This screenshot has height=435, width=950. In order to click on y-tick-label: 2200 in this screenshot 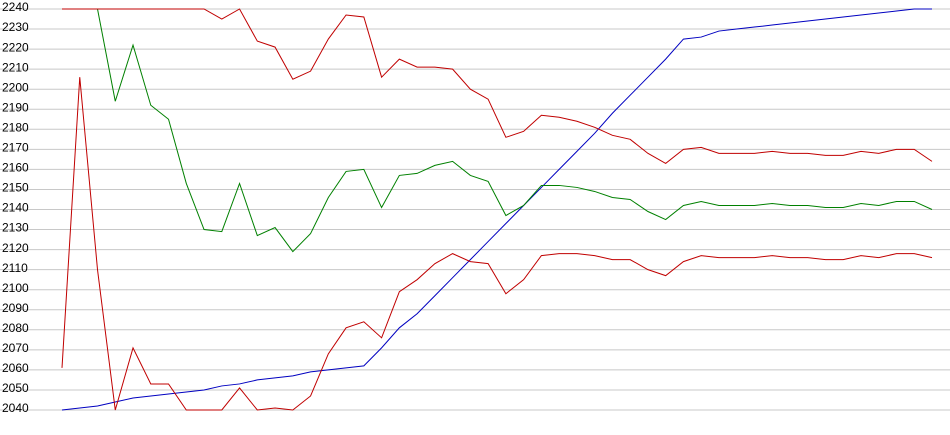, I will do `click(15, 87)`.